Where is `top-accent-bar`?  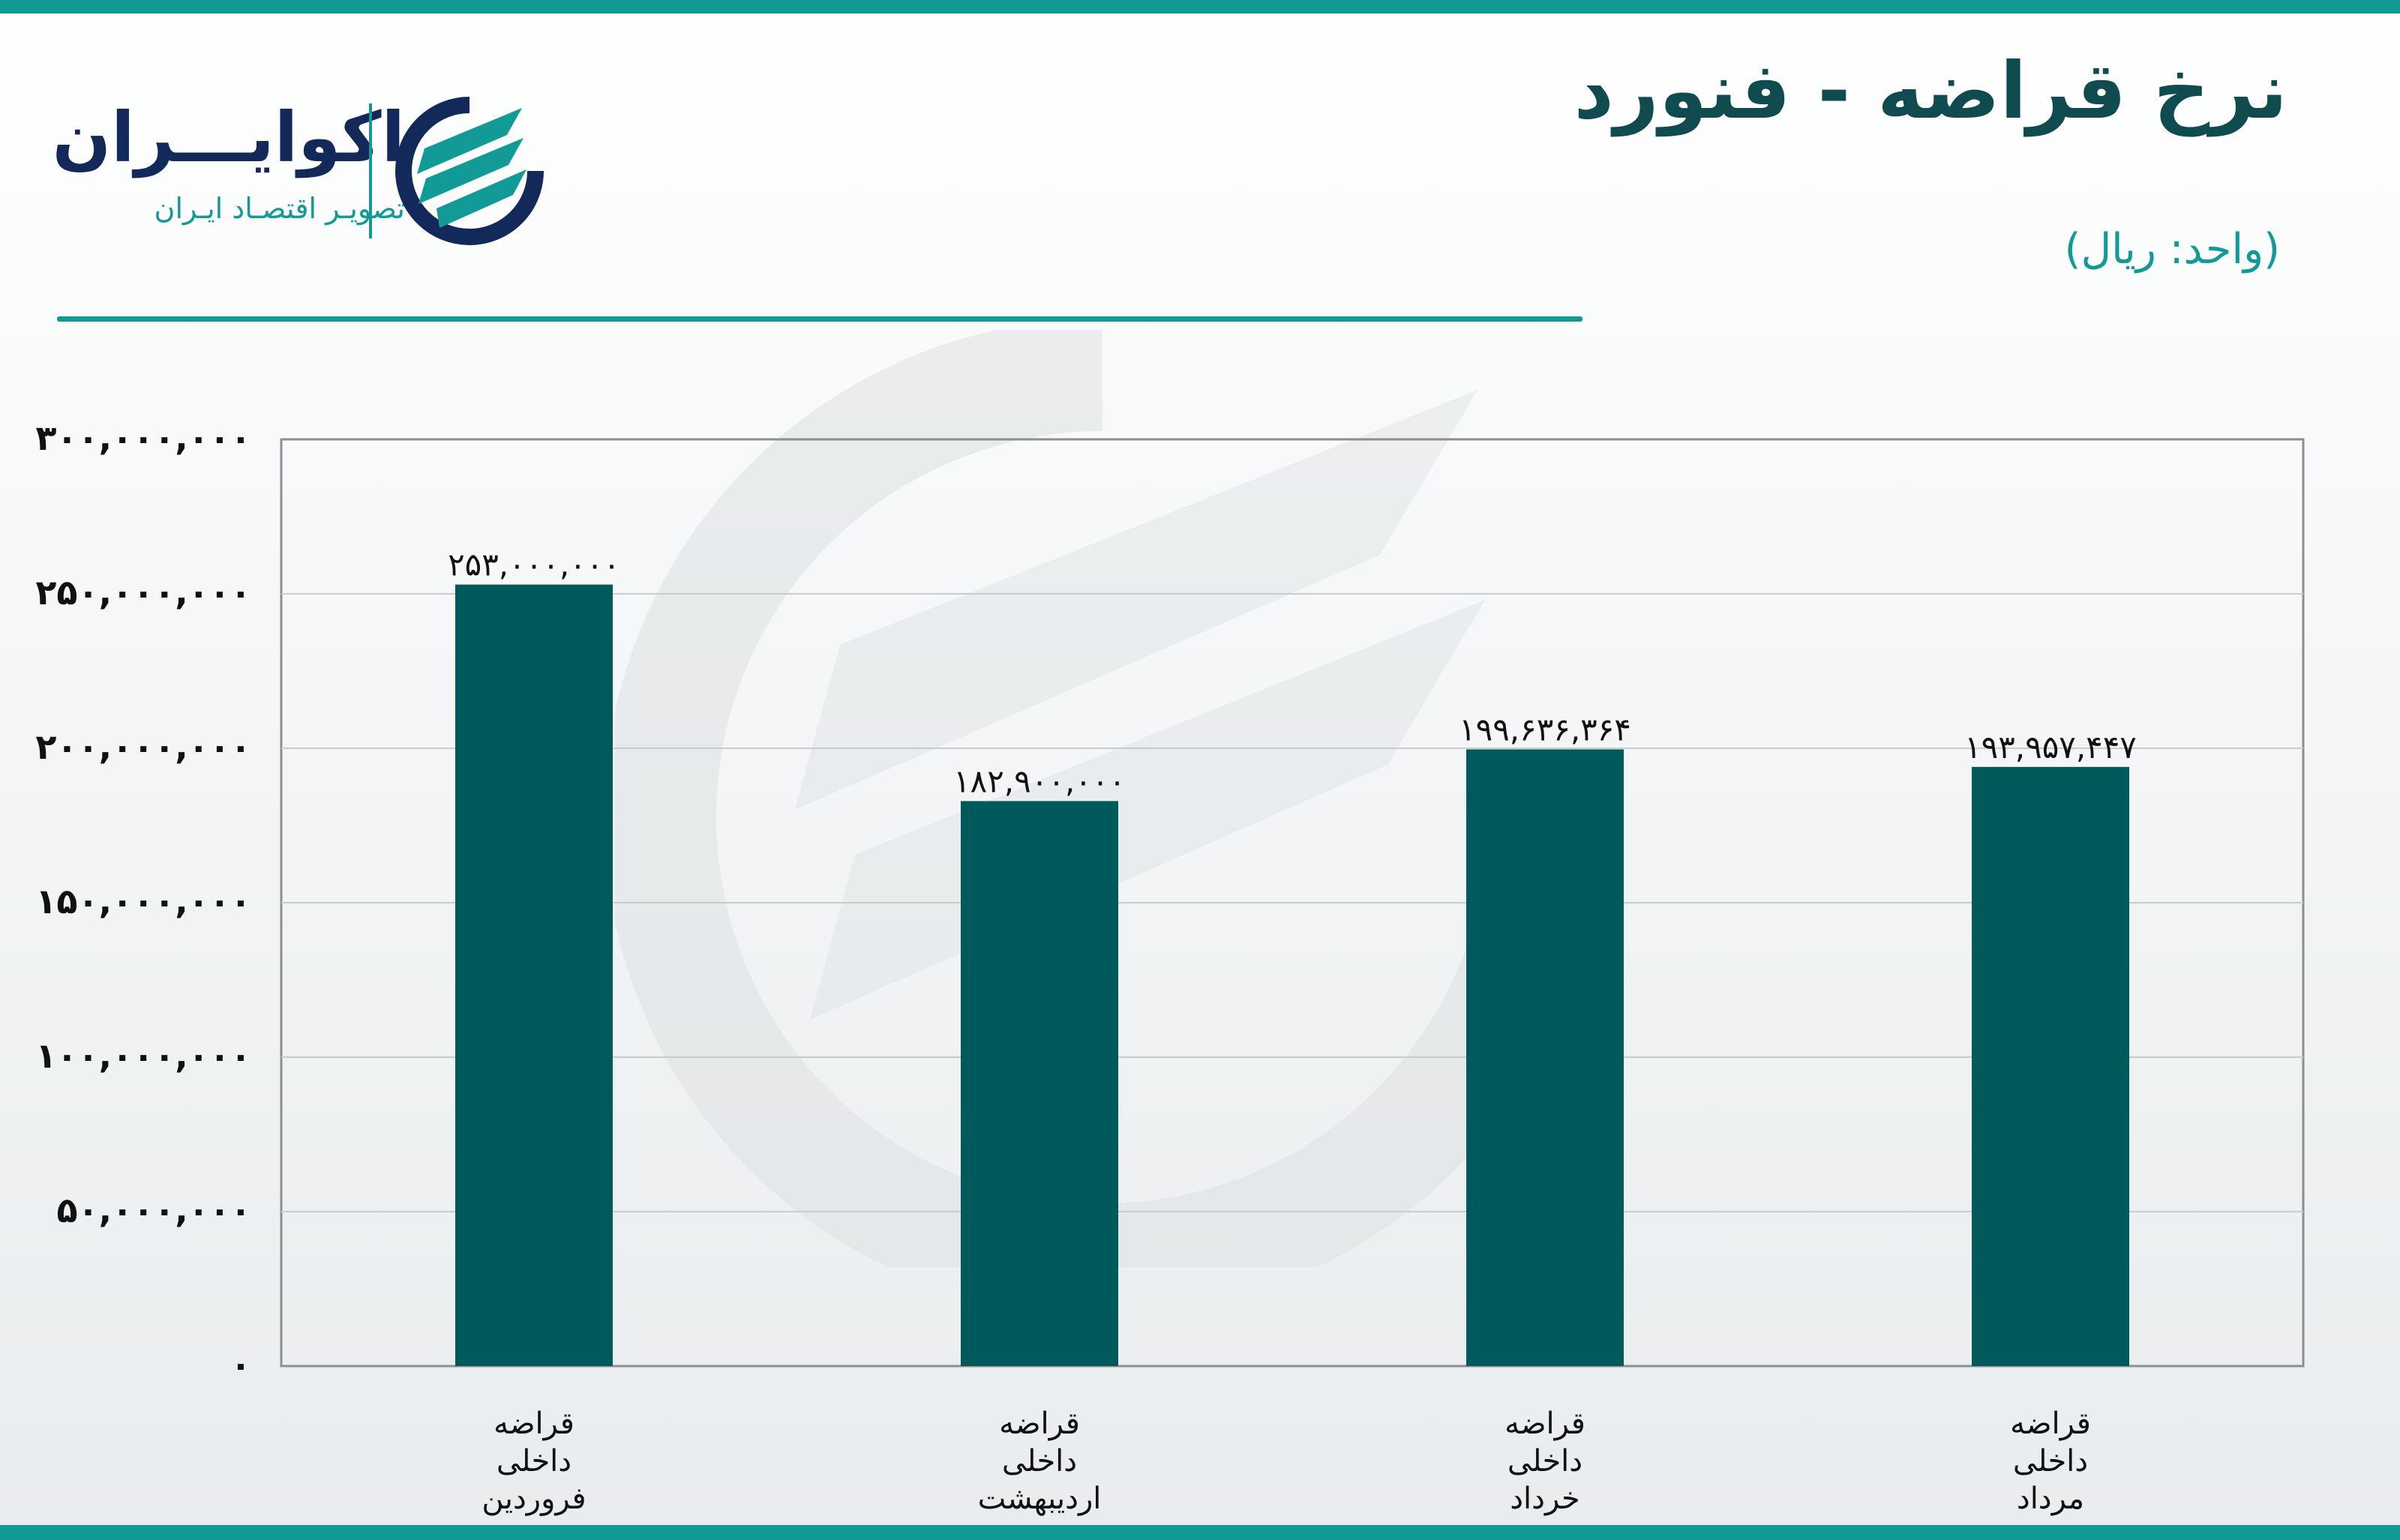
top-accent-bar is located at coordinates (1200, 6).